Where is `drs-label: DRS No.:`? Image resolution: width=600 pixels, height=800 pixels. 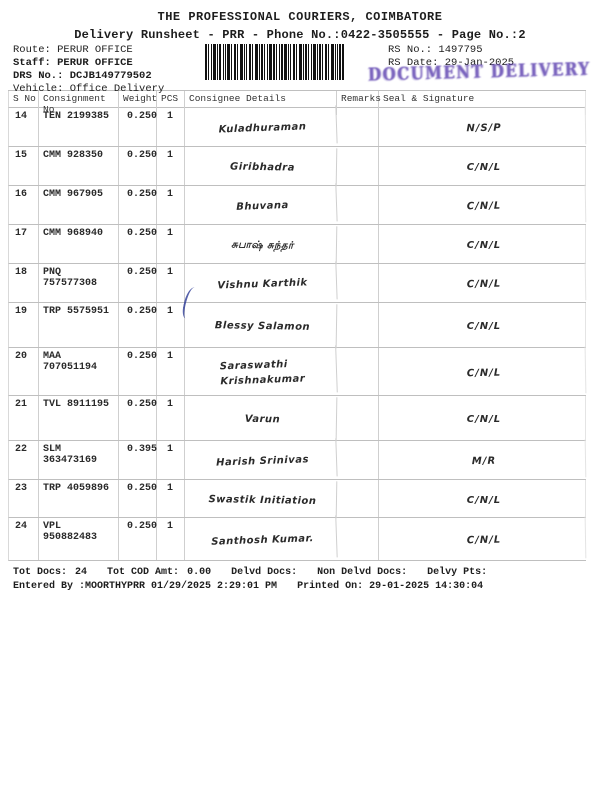 drs-label: DRS No.: is located at coordinates (38, 76).